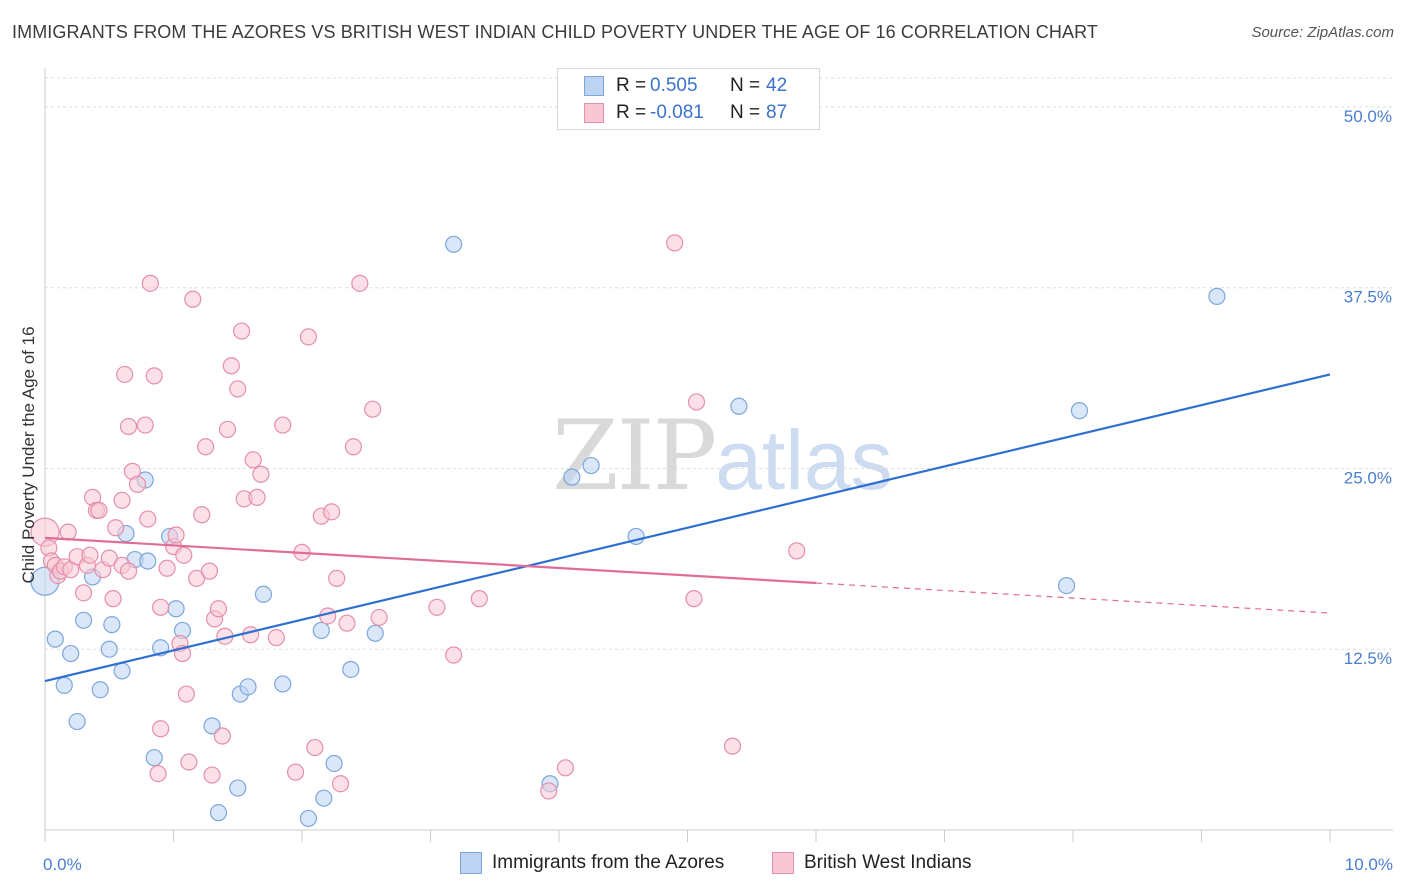  I want to click on series-legend-azores: Immigrants from the Azores, so click(592, 863).